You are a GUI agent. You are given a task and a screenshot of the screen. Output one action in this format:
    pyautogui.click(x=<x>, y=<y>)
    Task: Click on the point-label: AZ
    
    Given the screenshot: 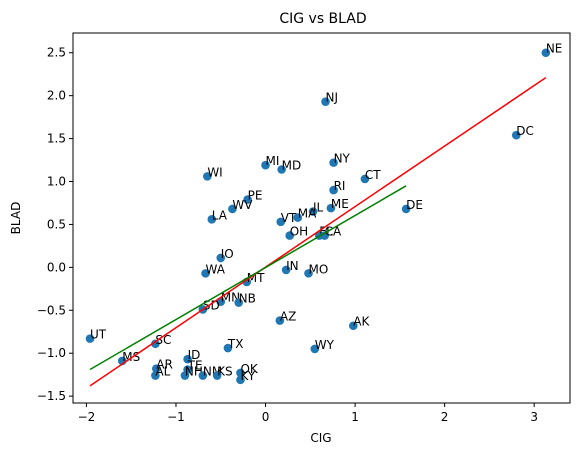 What is the action you would take?
    pyautogui.click(x=288, y=317)
    